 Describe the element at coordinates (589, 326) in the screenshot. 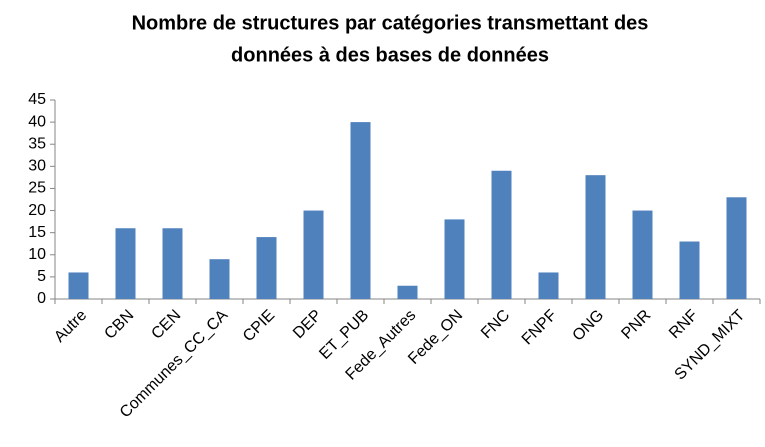

I see `x-tick-label: ONG` at that location.